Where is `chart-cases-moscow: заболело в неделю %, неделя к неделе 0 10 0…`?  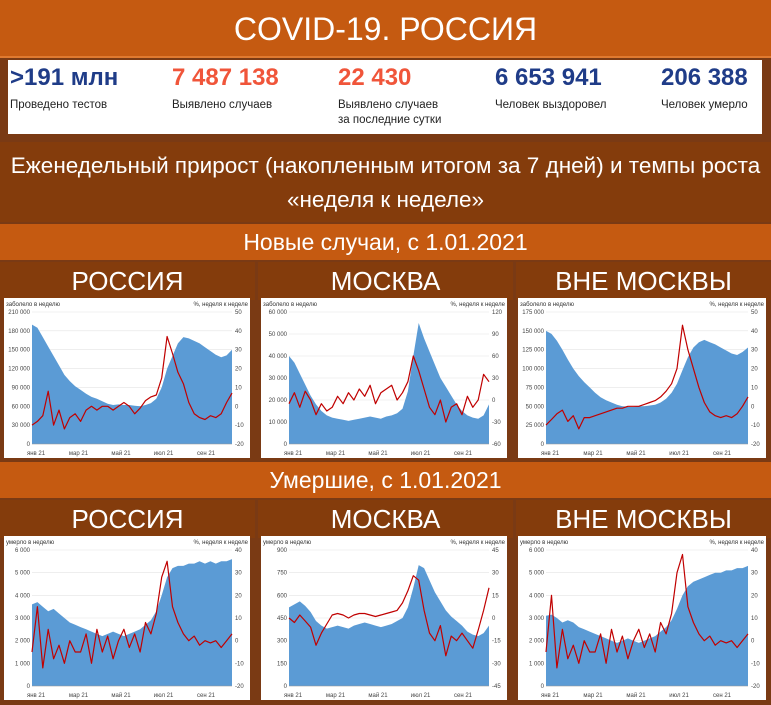
chart-cases-moscow: заболело в неделю %, неделя к неделе 0 10 0… is located at coordinates (384, 378).